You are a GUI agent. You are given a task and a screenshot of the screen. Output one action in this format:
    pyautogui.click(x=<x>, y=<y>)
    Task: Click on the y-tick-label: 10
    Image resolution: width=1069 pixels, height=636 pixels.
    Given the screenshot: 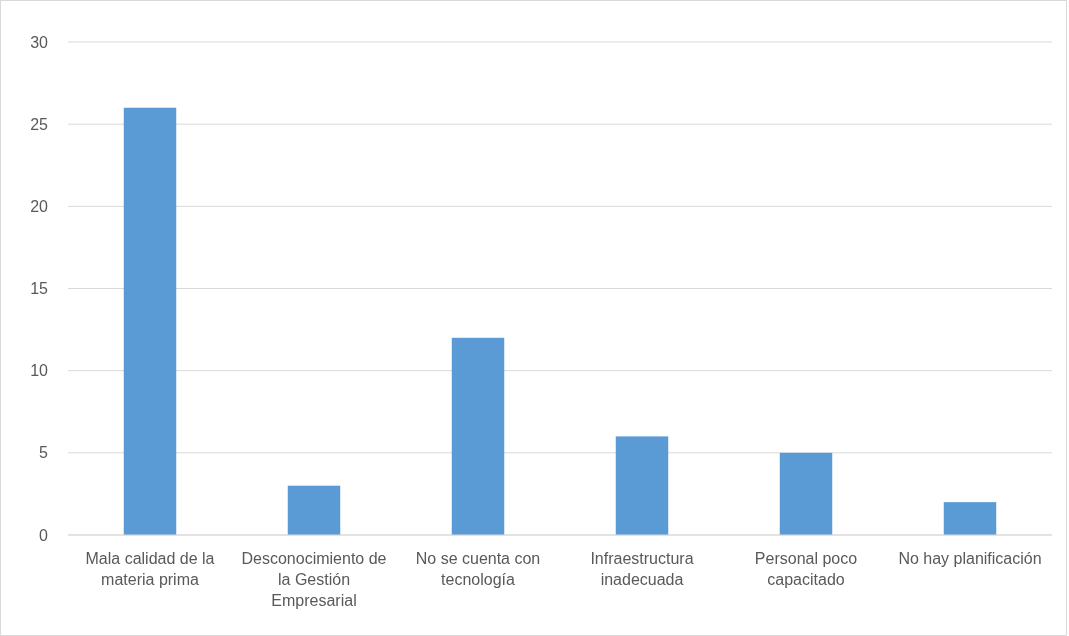 What is the action you would take?
    pyautogui.click(x=39, y=371)
    